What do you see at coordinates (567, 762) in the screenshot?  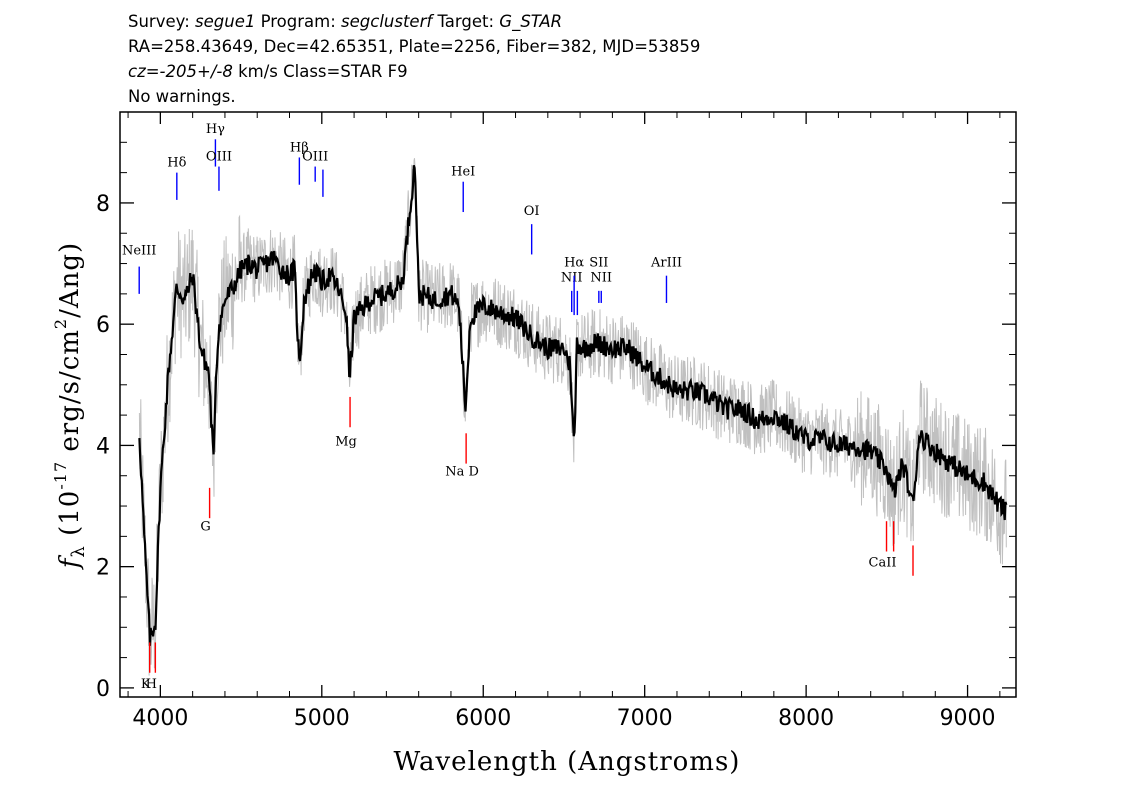 I see `x-axis-title: Wavelength (Angstroms)` at bounding box center [567, 762].